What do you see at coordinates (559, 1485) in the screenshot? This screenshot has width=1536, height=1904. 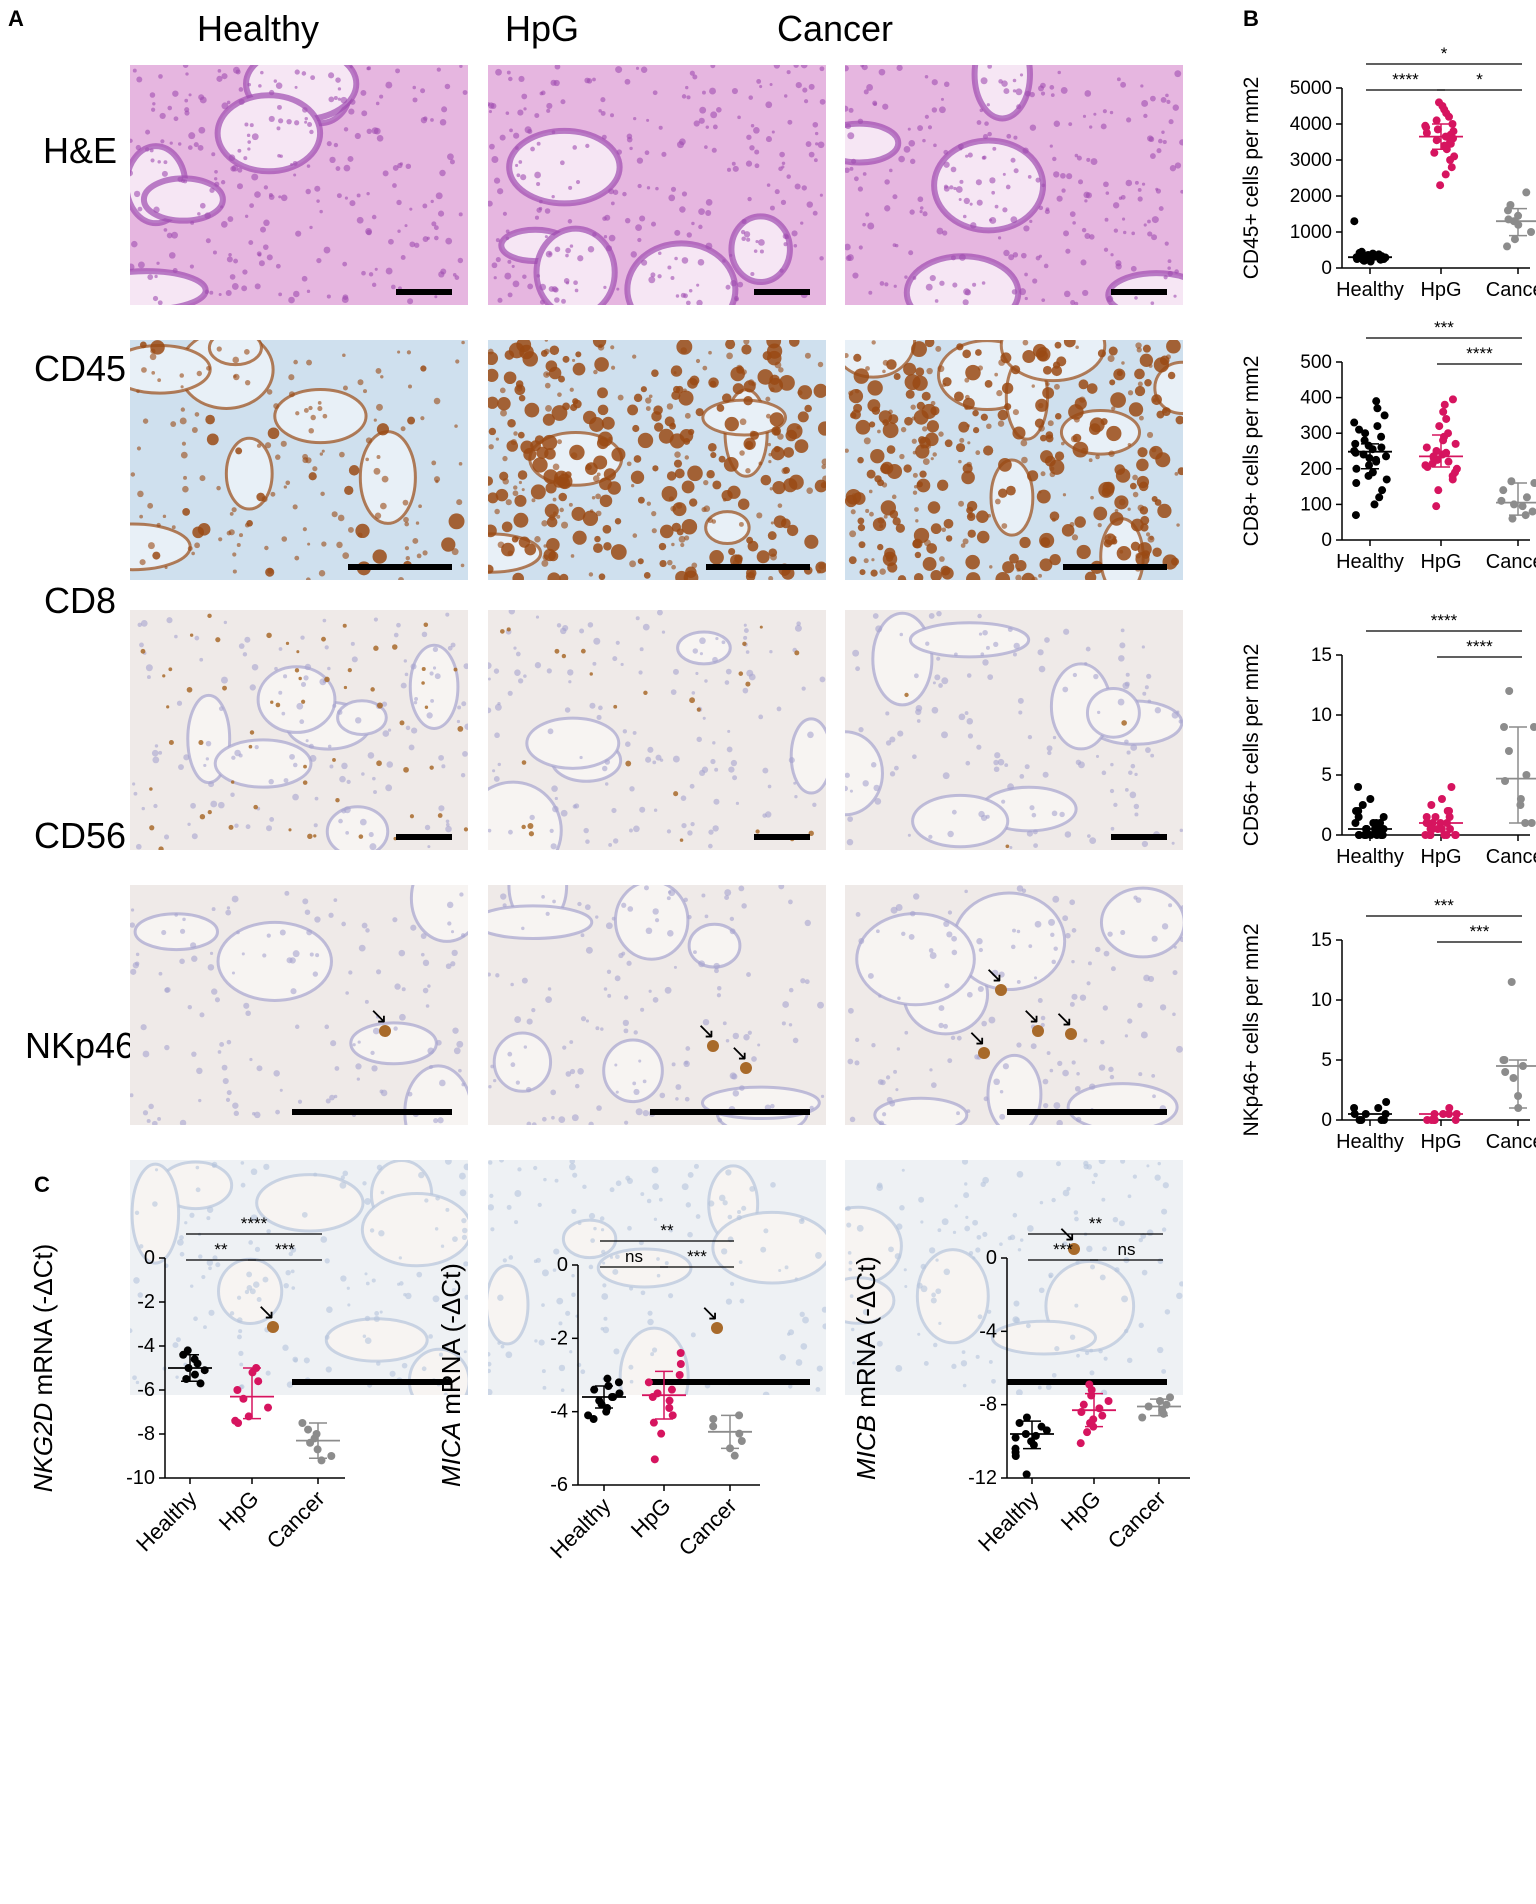 I see `y-tick-label: -6` at bounding box center [559, 1485].